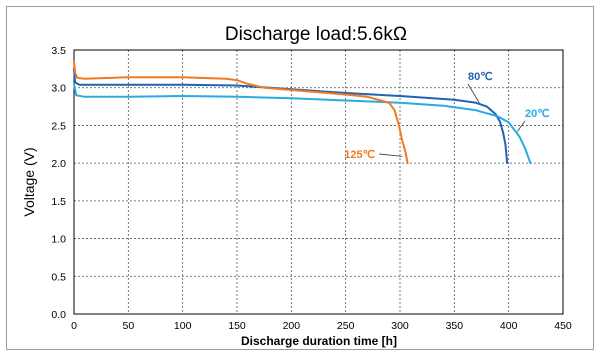  What do you see at coordinates (58, 277) in the screenshot?
I see `y-tick-label: 0.5` at bounding box center [58, 277].